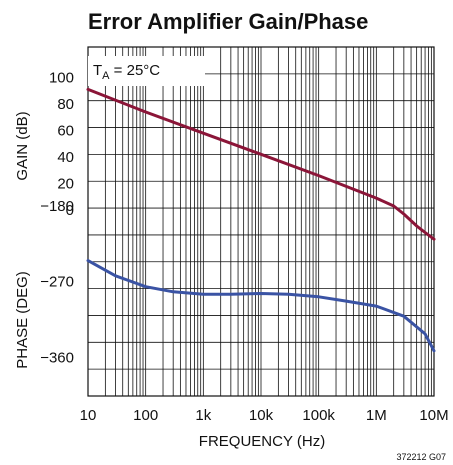  I want to click on phase-tick-label: −180, so click(57, 206).